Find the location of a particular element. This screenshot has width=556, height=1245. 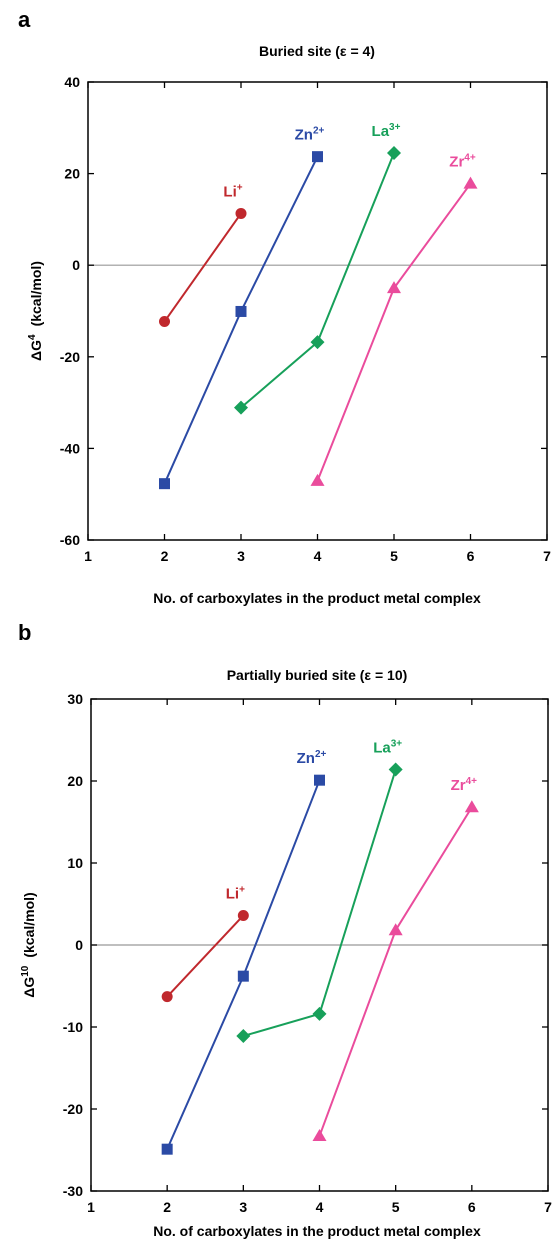

series-label-charge-zr-b: 4+ is located at coordinates (472, 781).